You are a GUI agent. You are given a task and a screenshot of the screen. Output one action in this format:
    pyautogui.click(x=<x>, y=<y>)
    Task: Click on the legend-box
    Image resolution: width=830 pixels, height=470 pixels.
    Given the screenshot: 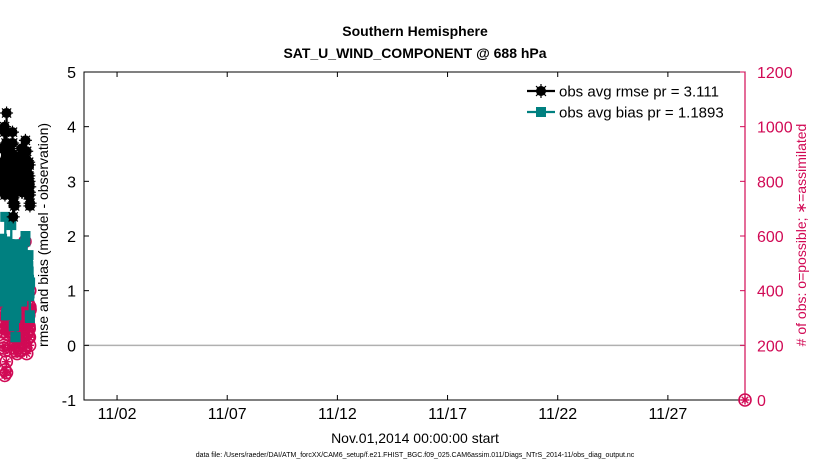 What is the action you would take?
    pyautogui.click(x=632, y=102)
    